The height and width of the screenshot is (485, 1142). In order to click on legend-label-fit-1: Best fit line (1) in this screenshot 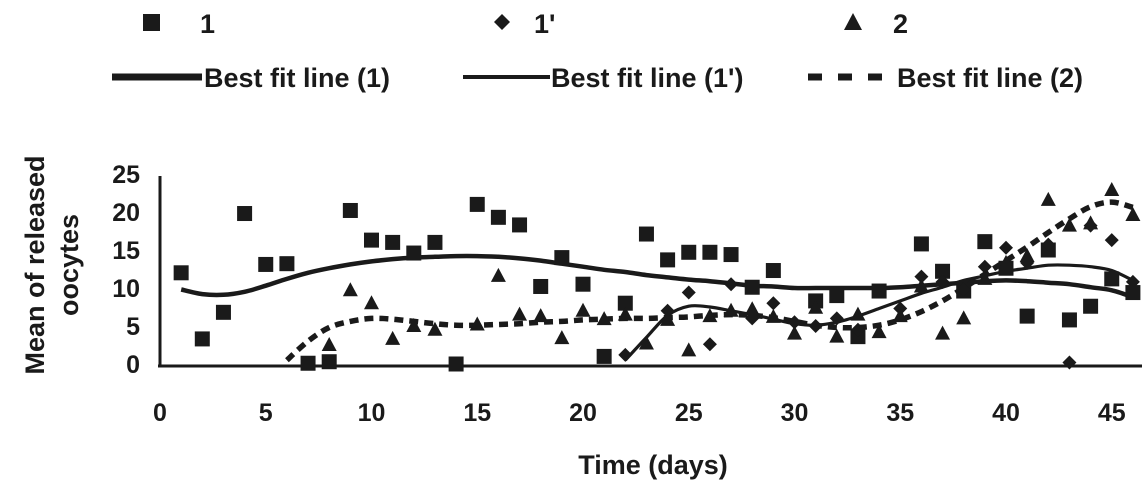, I will do `click(297, 78)`.